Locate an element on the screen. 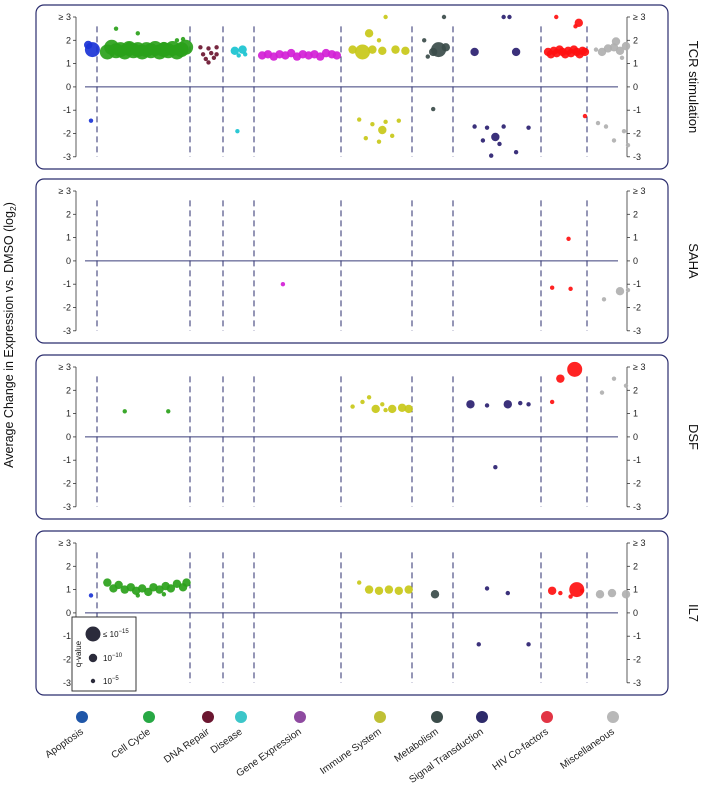 This screenshot has height=800, width=703. y-tick-label-left: 1 is located at coordinates (68, 590).